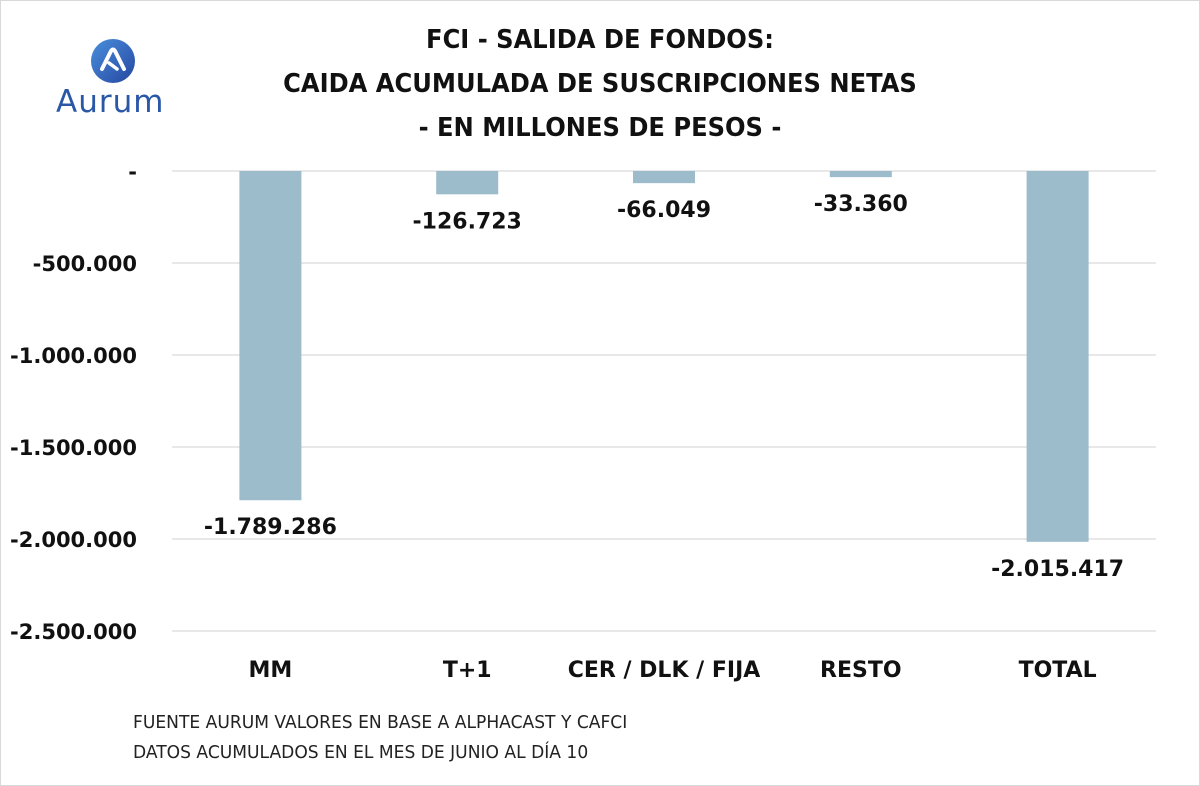 The image size is (1200, 786). I want to click on brand-logo: Aurum, so click(115, 79).